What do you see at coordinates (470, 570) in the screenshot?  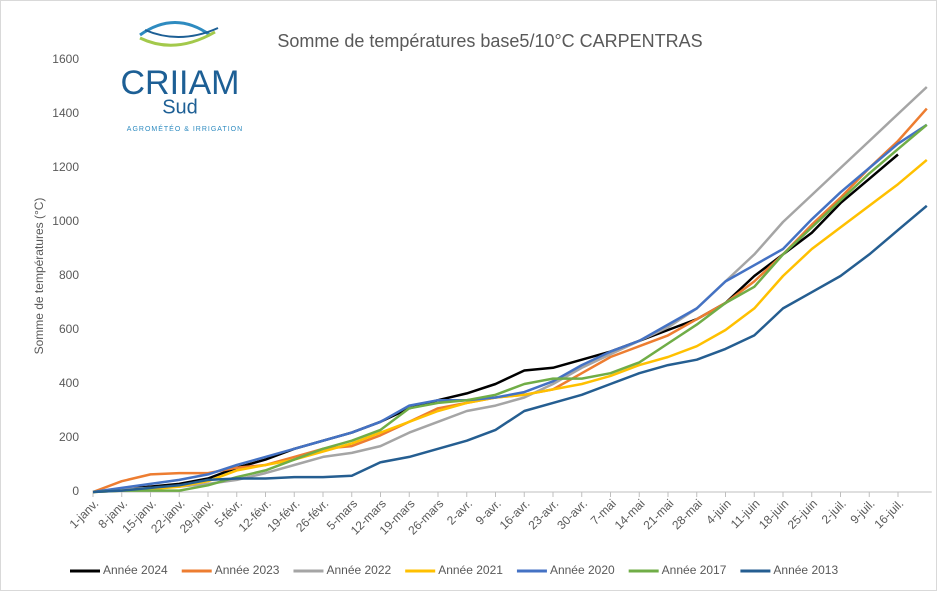 I see `legend-label: Année 2021` at bounding box center [470, 570].